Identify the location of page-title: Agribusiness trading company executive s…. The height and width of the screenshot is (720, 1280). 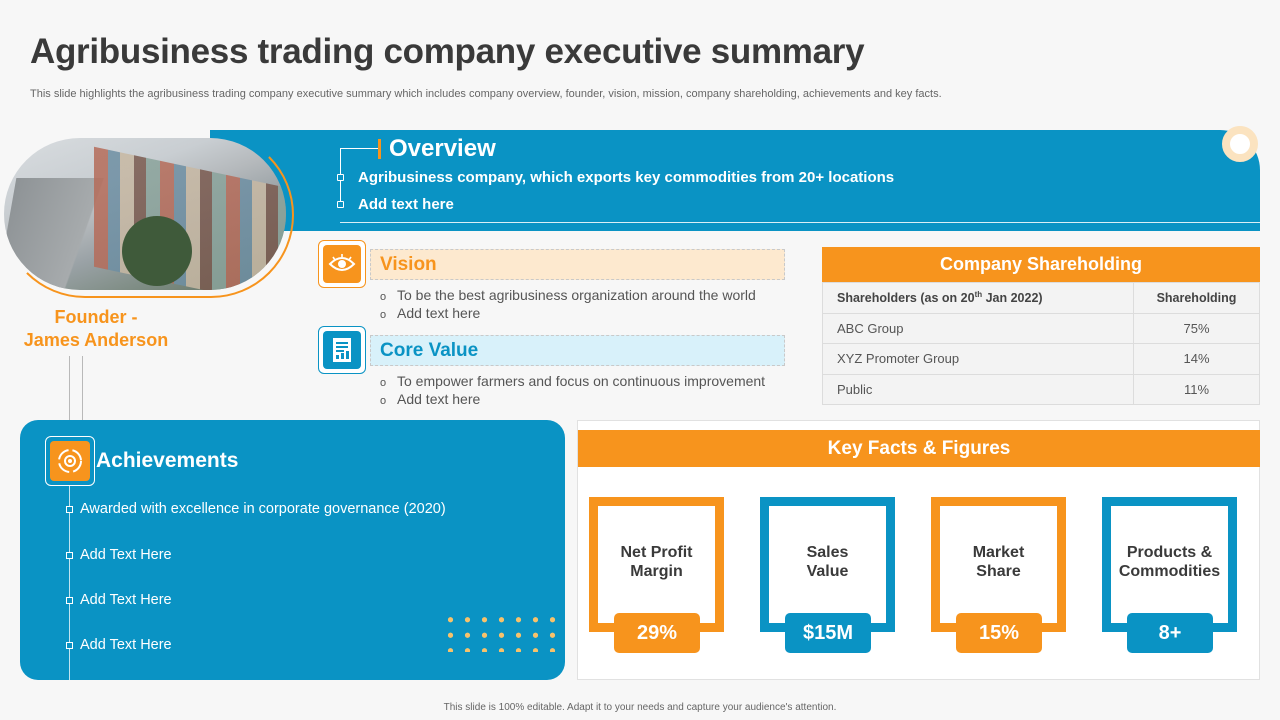
(447, 51).